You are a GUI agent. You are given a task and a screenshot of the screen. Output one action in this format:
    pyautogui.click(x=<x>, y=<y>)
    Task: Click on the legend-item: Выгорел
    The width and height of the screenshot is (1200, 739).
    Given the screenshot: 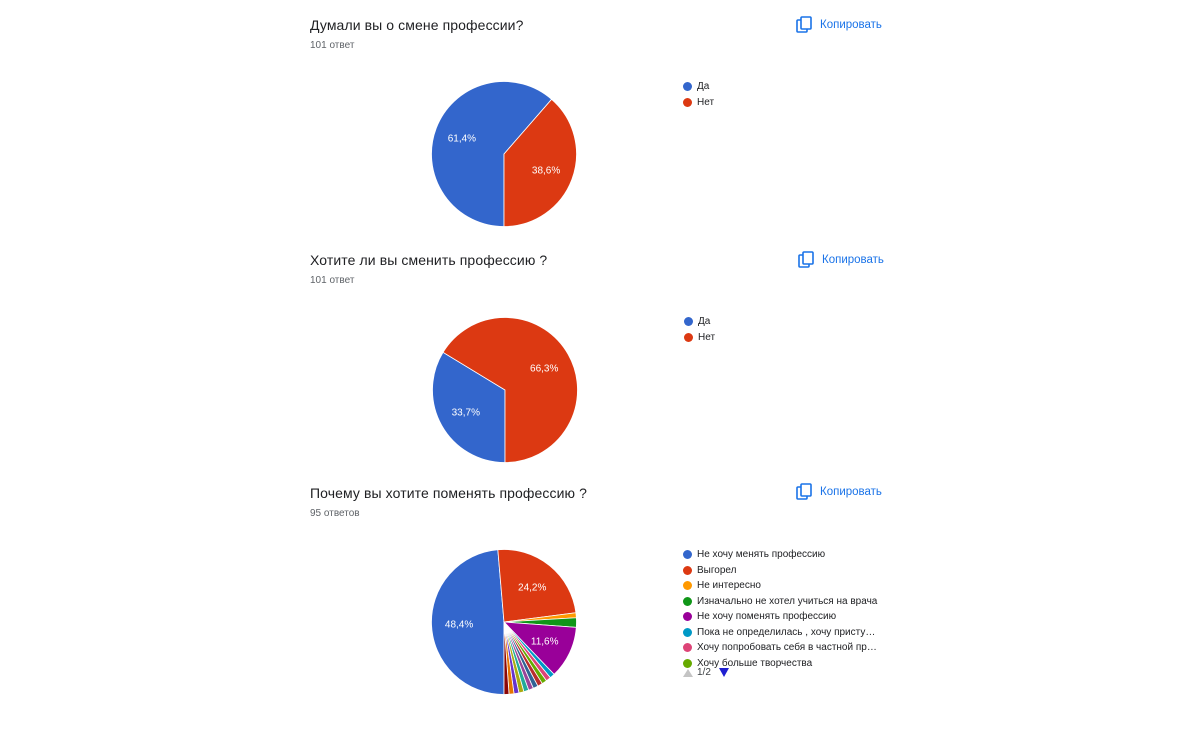 What is the action you would take?
    pyautogui.click(x=780, y=571)
    